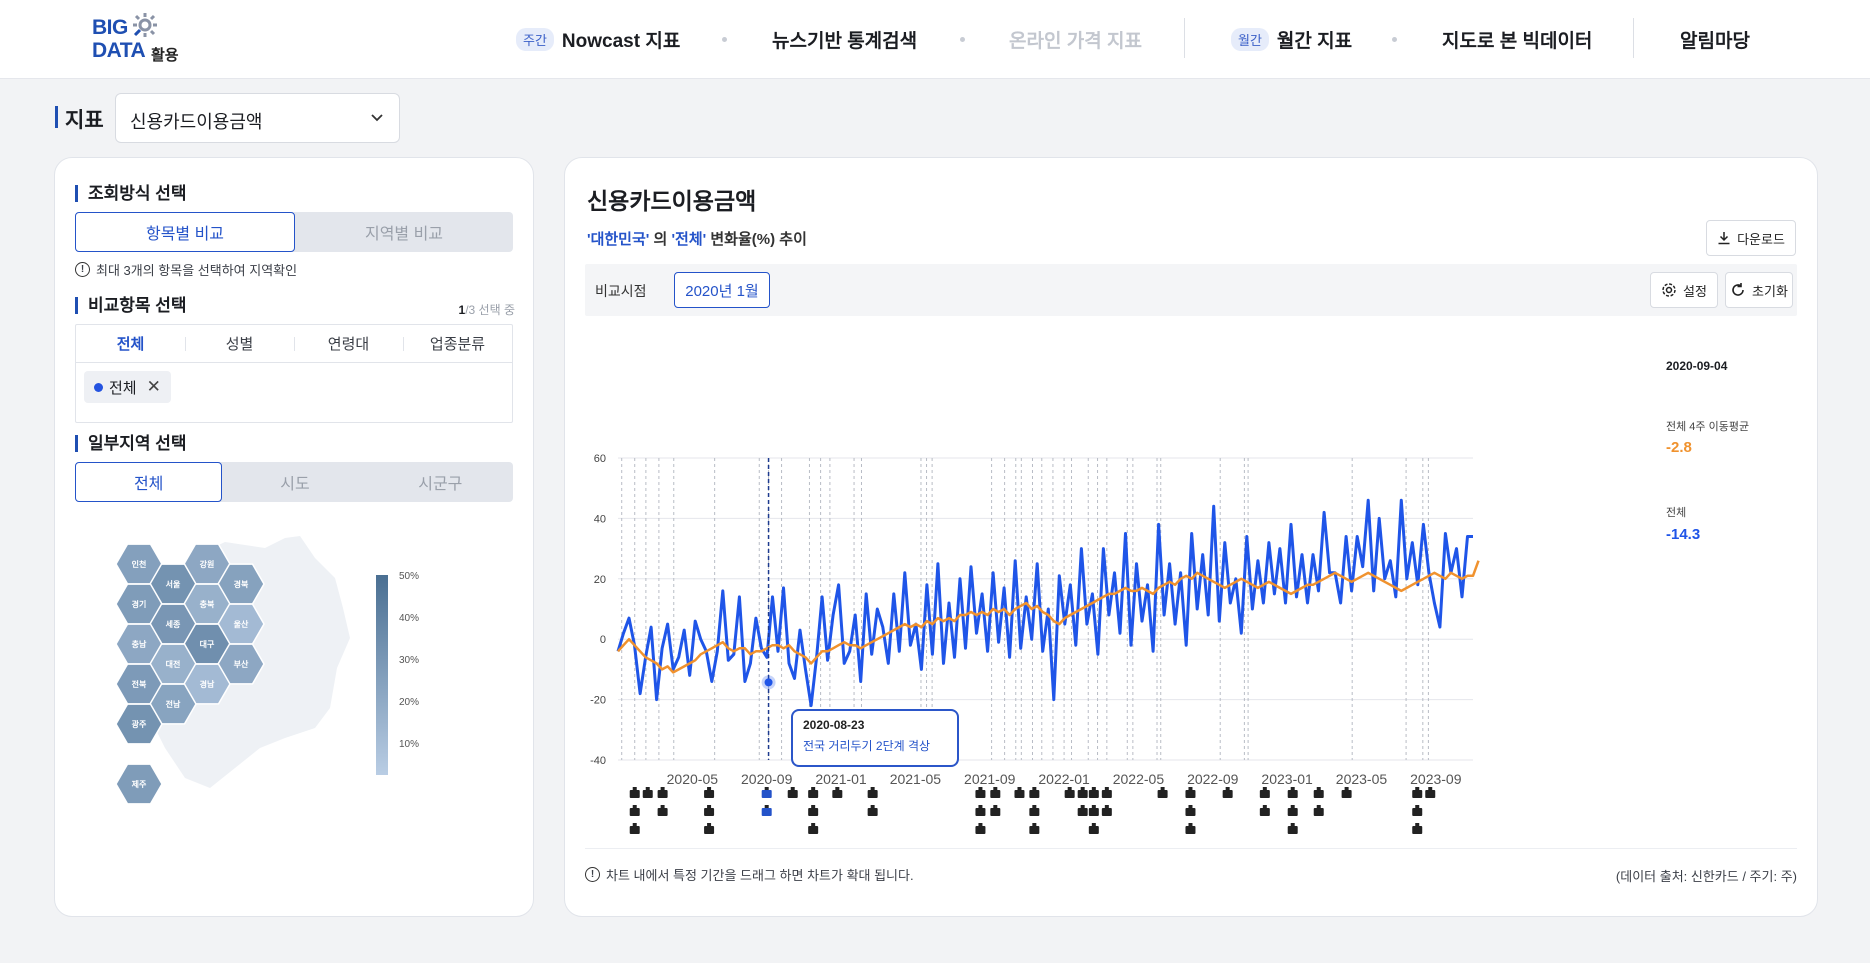 This screenshot has height=963, width=1870. Describe the element at coordinates (722, 290) in the screenshot. I see `compare-point-button: 2020년 1월` at that location.